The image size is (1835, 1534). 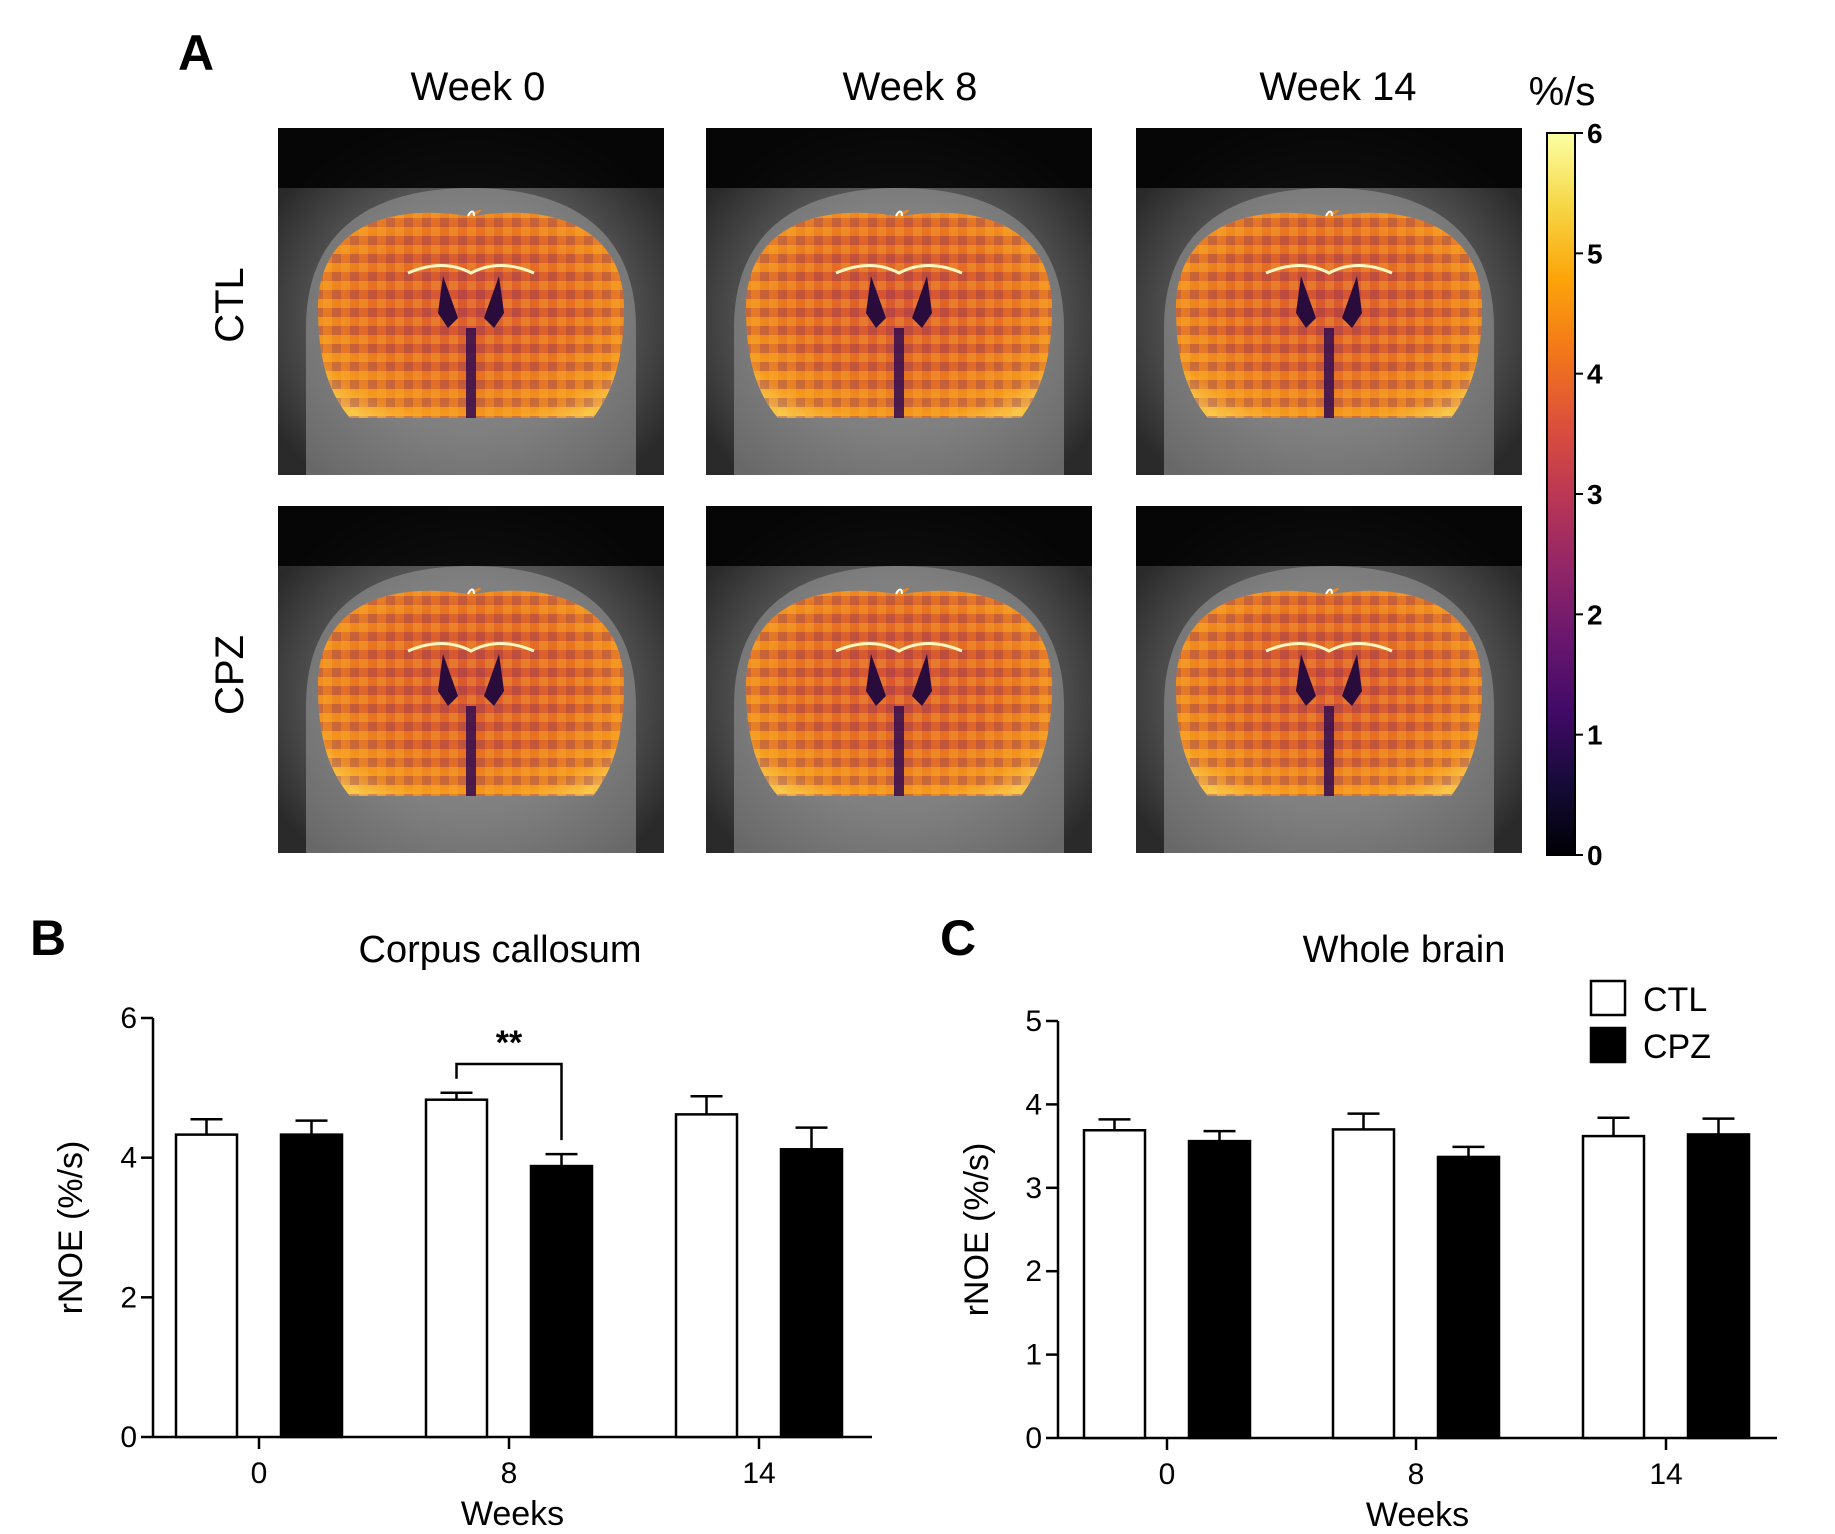 What do you see at coordinates (1562, 92) in the screenshot?
I see `colorbar-unit: %/s` at bounding box center [1562, 92].